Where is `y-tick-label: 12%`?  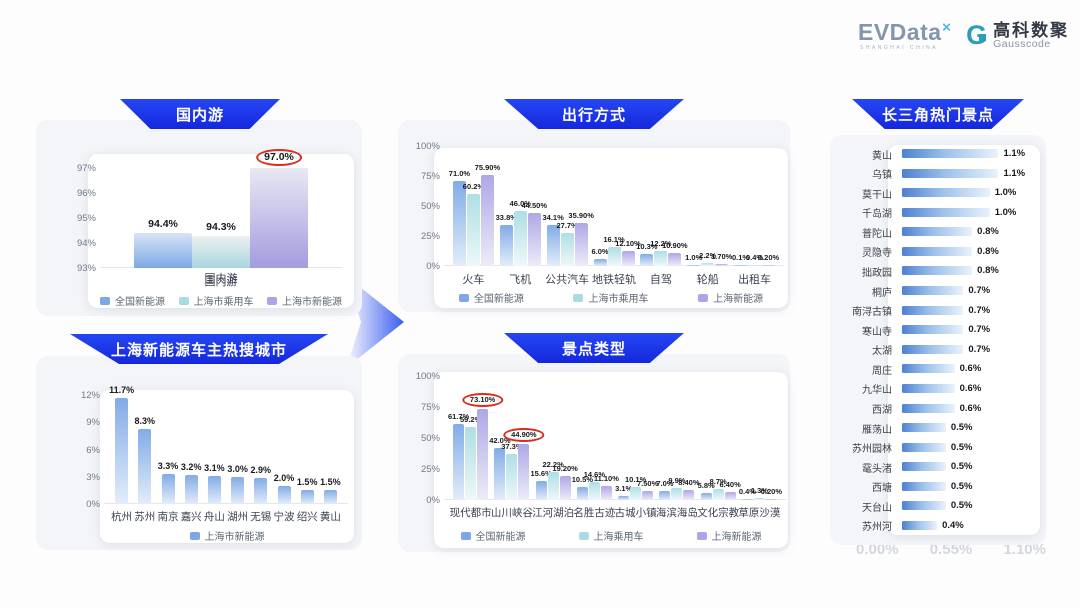
y-tick-label: 12% is located at coordinates (90, 396).